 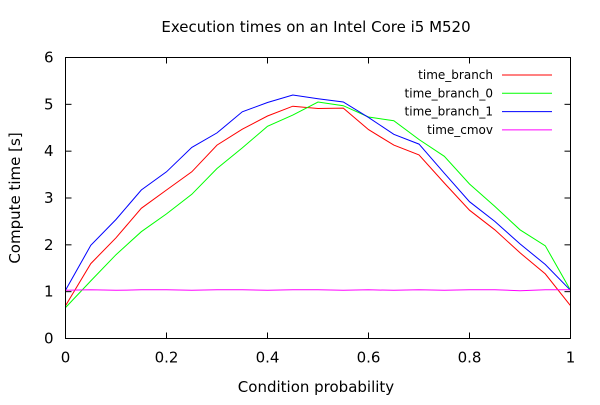 What do you see at coordinates (49, 339) in the screenshot?
I see `y-tick-label: 0` at bounding box center [49, 339].